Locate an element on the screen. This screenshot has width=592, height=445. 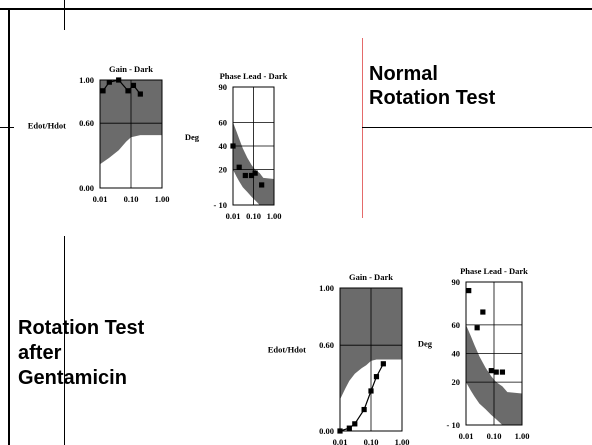
decor-line-right is located at coordinates (477, 127).